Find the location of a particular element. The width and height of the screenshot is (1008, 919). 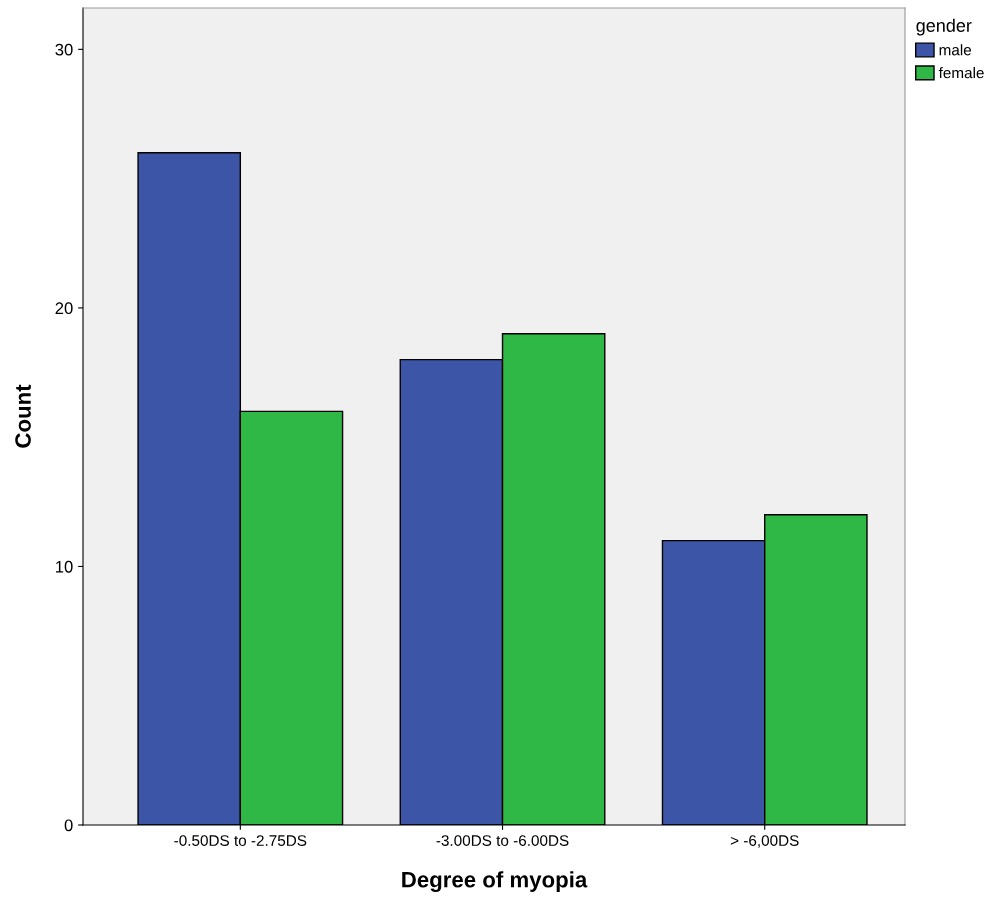

y-tick-label: 20 is located at coordinates (64, 308).